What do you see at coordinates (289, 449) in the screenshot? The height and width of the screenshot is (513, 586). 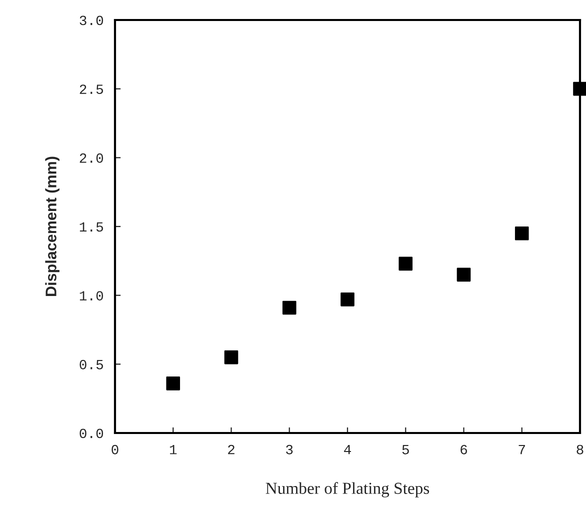 I see `x-tick-label: 3` at bounding box center [289, 449].